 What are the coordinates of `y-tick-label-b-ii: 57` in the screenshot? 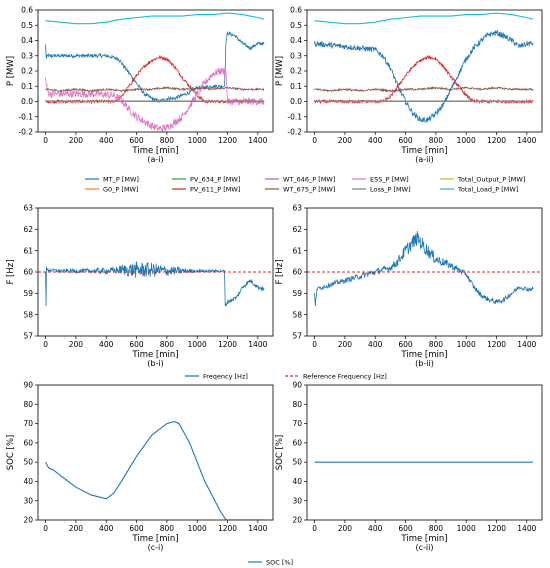 It's located at (297, 336).